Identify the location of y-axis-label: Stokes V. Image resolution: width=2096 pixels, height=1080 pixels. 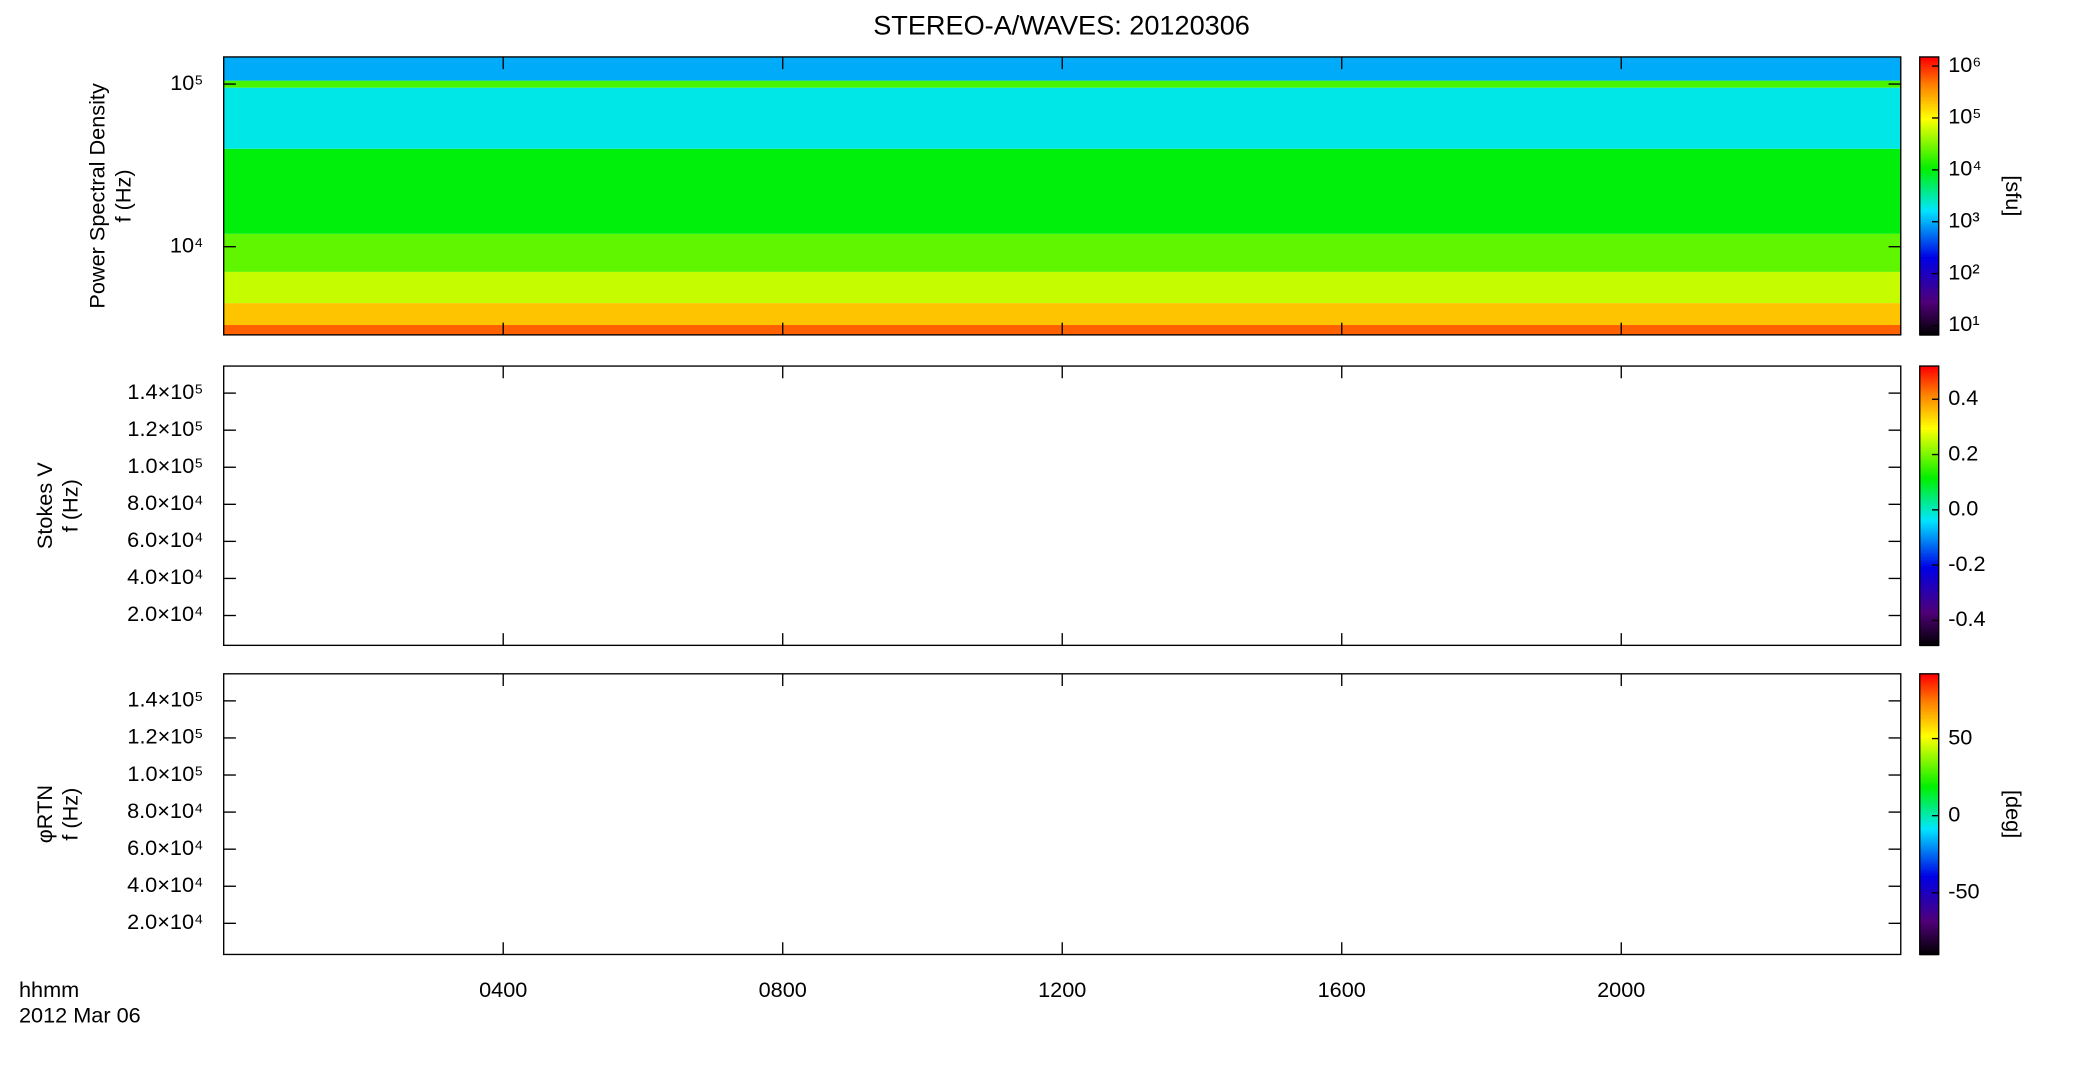
(44, 505).